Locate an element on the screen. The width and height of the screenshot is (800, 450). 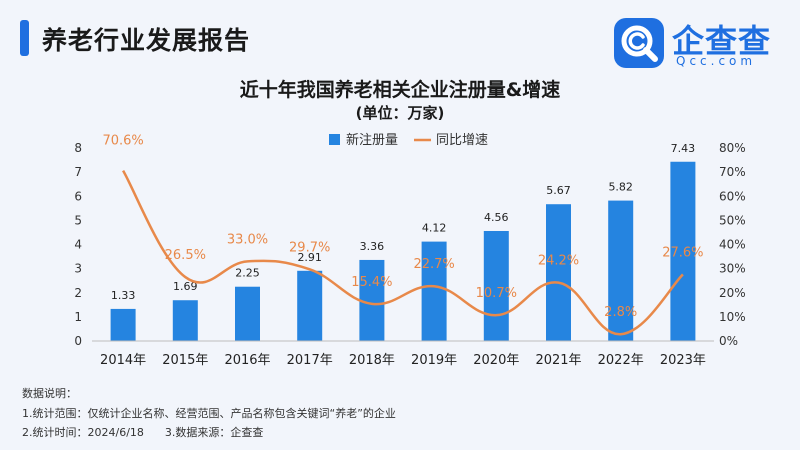
x-tick-label: 2022年 is located at coordinates (621, 360).